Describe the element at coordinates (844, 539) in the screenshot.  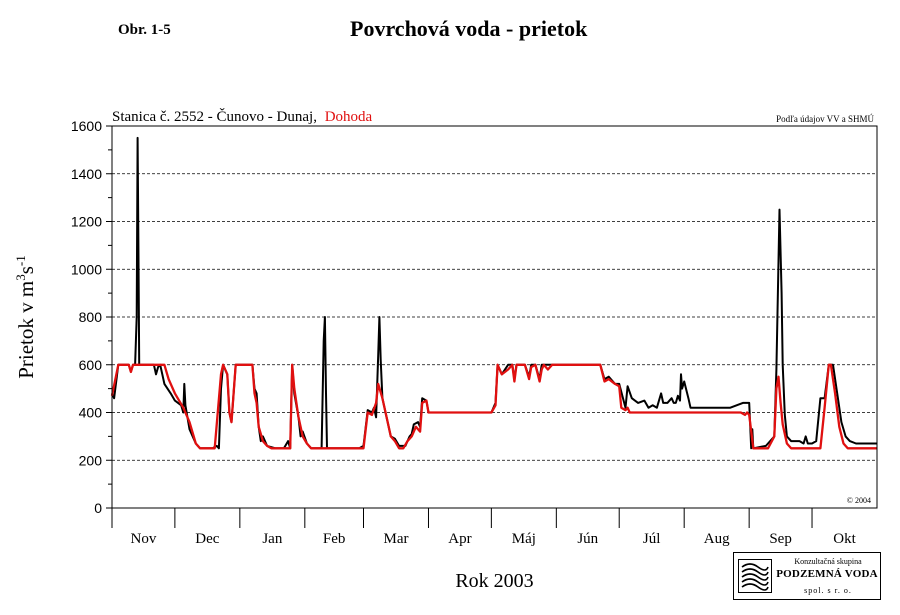
I see `month-label: Okt` at that location.